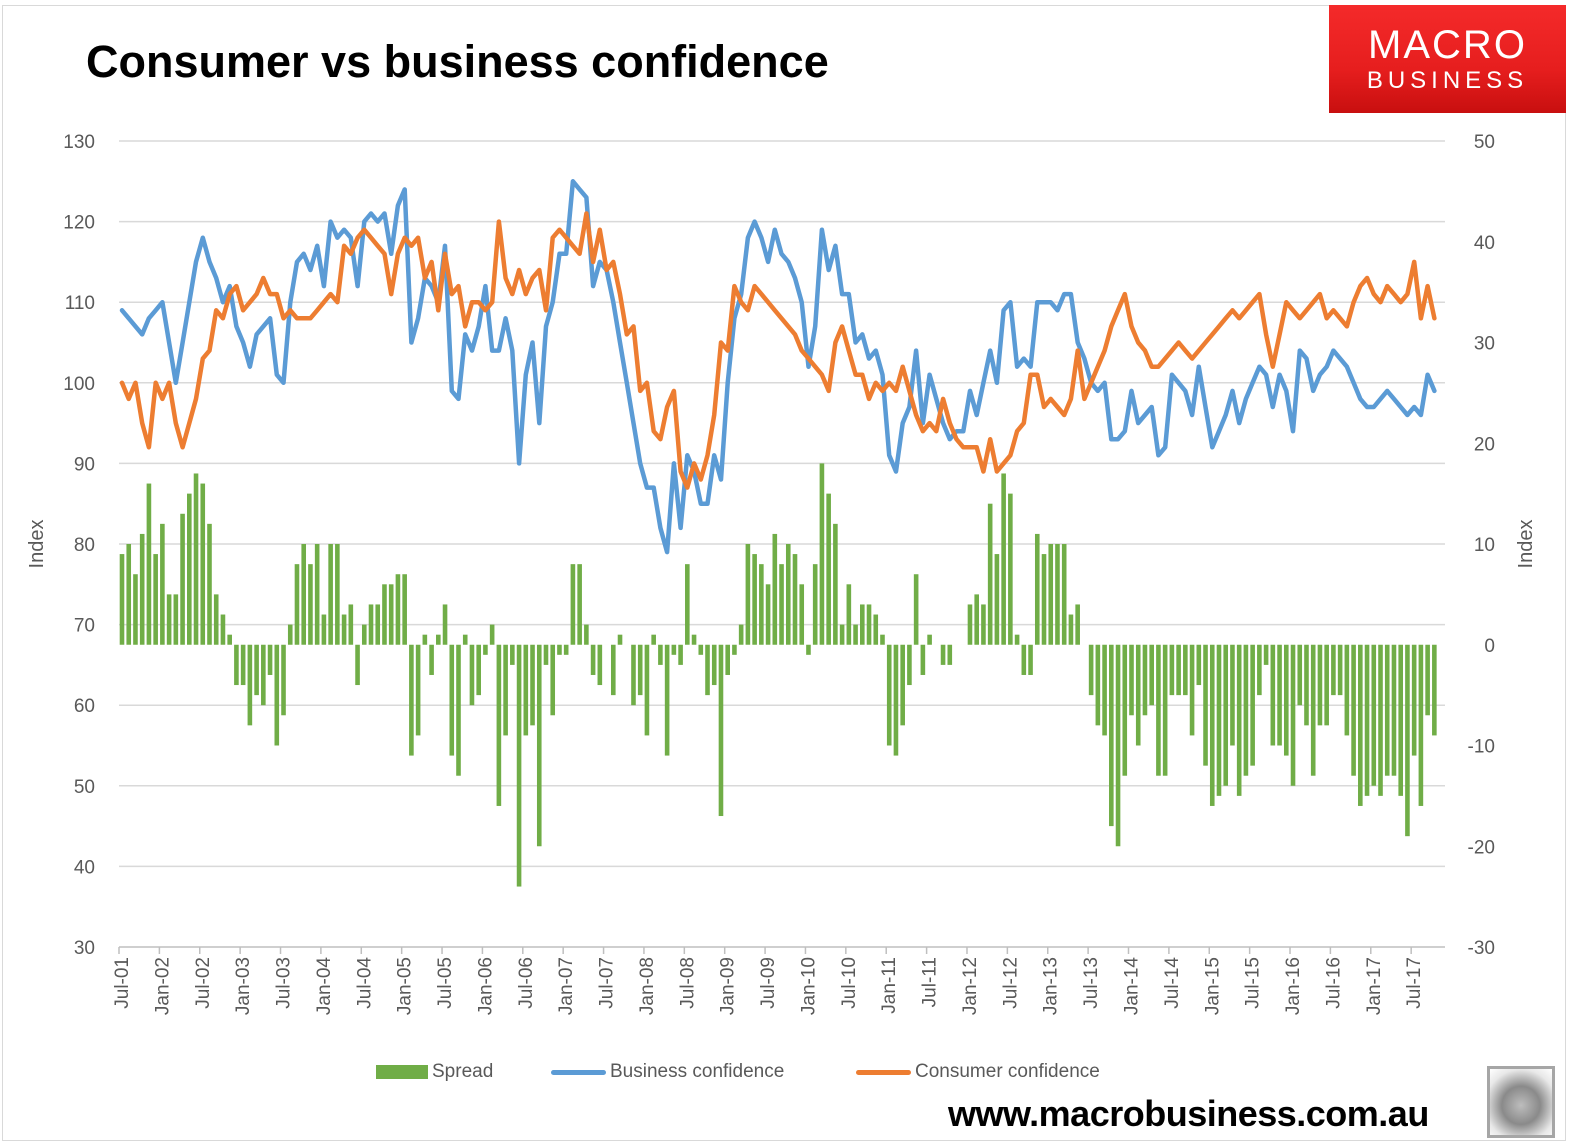 The width and height of the screenshot is (1574, 1146). I want to click on x-tick-label: Jul-05, so click(445, 983).